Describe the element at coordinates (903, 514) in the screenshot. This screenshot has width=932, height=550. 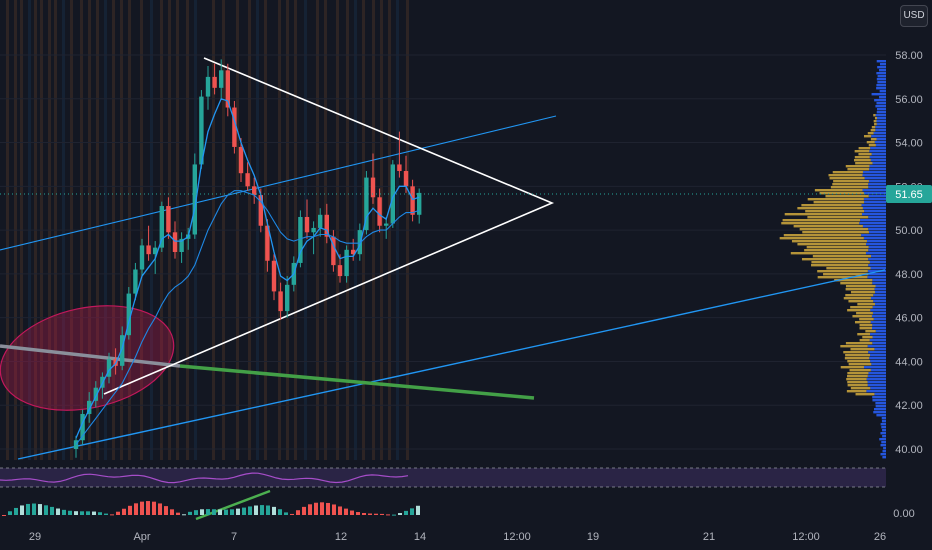
I see `oscillator-zero-label: 0.00` at that location.